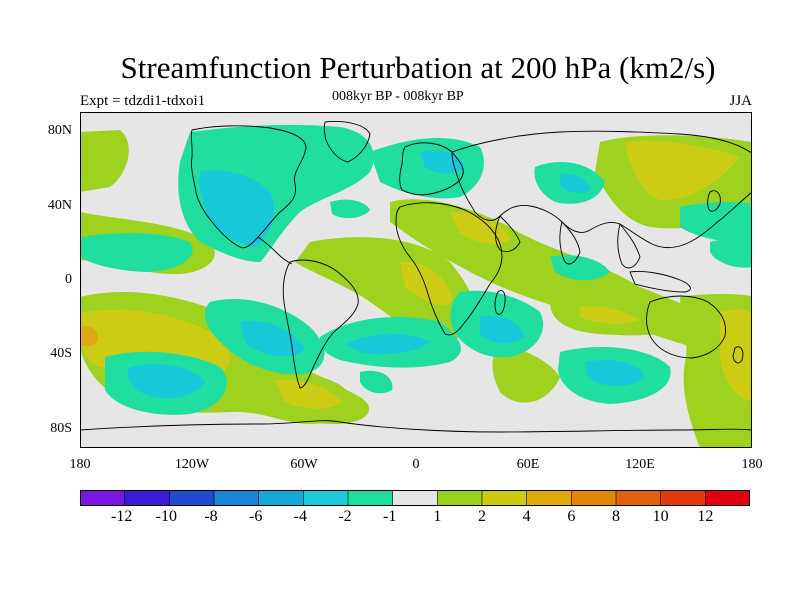 This screenshot has width=800, height=600. I want to click on negative-region-east-pacific, so click(136, 252).